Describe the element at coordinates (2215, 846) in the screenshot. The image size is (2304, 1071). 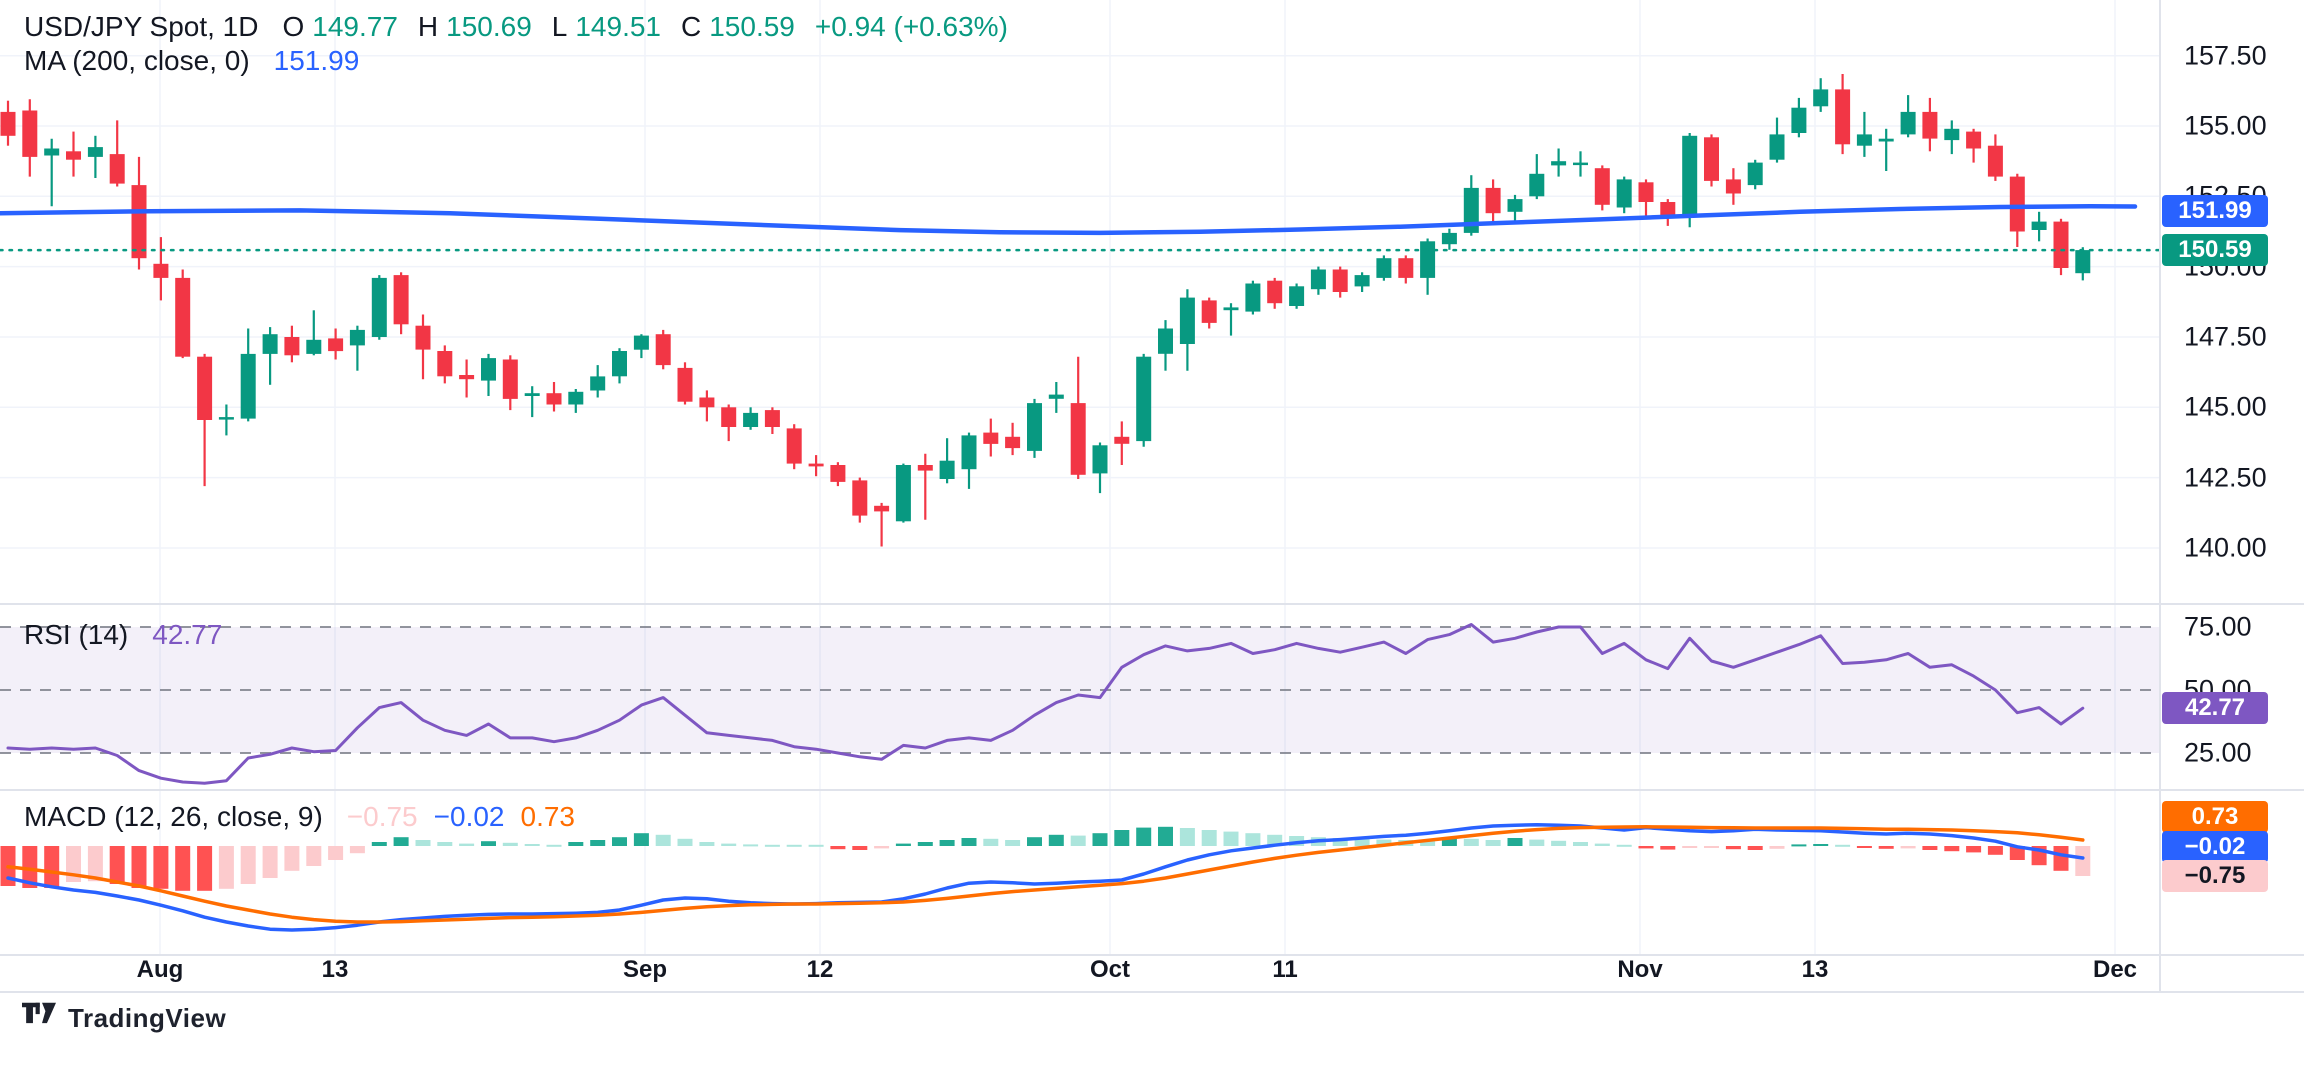
I see `macd-value-badge: −0.02` at that location.